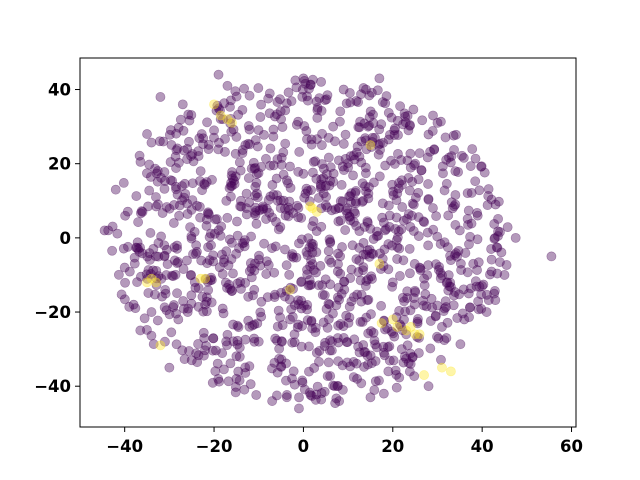 The height and width of the screenshot is (480, 640). I want to click on y-tick-label: 40, so click(59, 90).